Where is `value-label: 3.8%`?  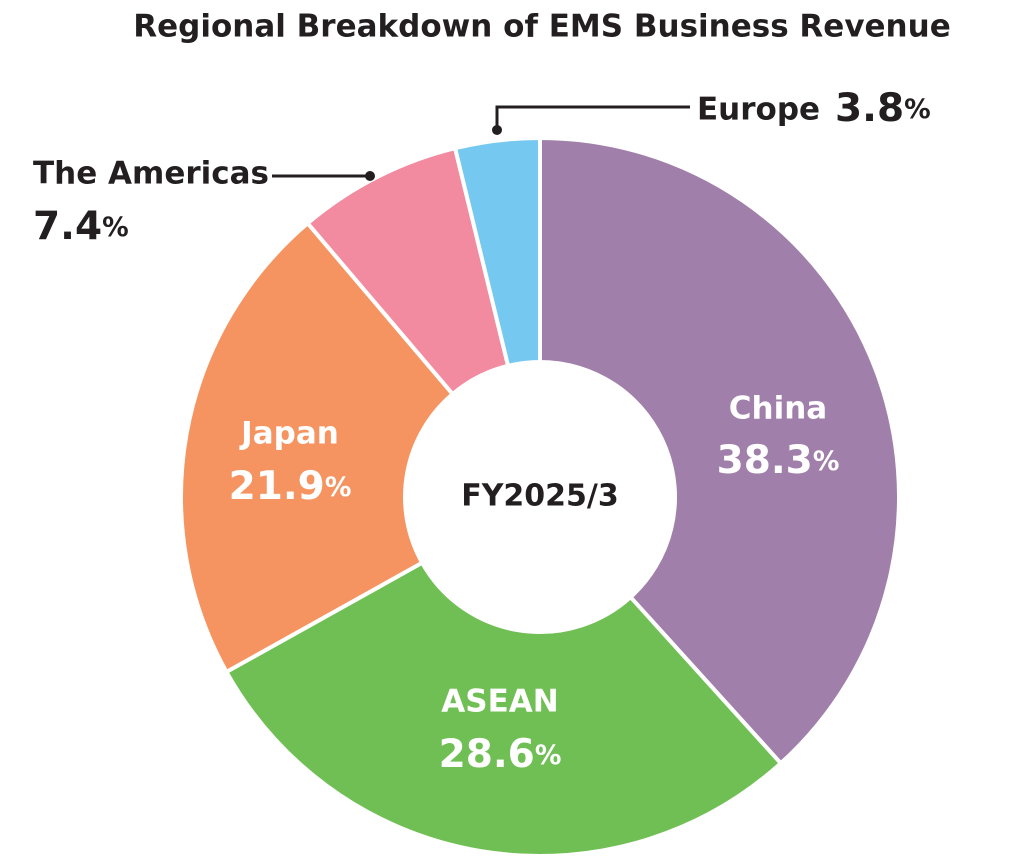
value-label: 3.8% is located at coordinates (883, 108).